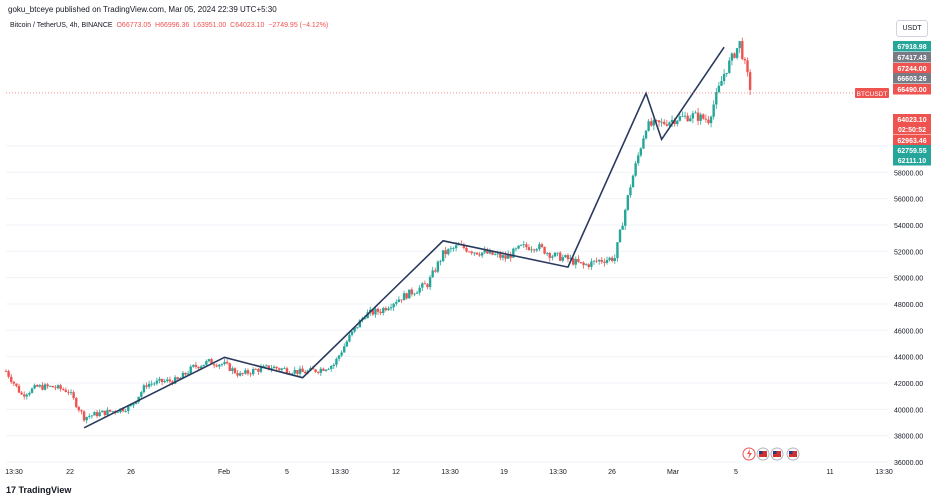 The image size is (940, 502). What do you see at coordinates (287, 472) in the screenshot?
I see `x-tick-label: 5` at bounding box center [287, 472].